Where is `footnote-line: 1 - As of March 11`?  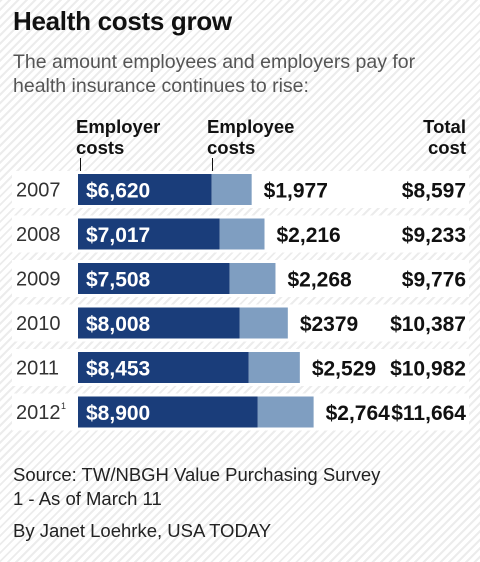
footnote-line: 1 - As of March 11 is located at coordinates (87, 498).